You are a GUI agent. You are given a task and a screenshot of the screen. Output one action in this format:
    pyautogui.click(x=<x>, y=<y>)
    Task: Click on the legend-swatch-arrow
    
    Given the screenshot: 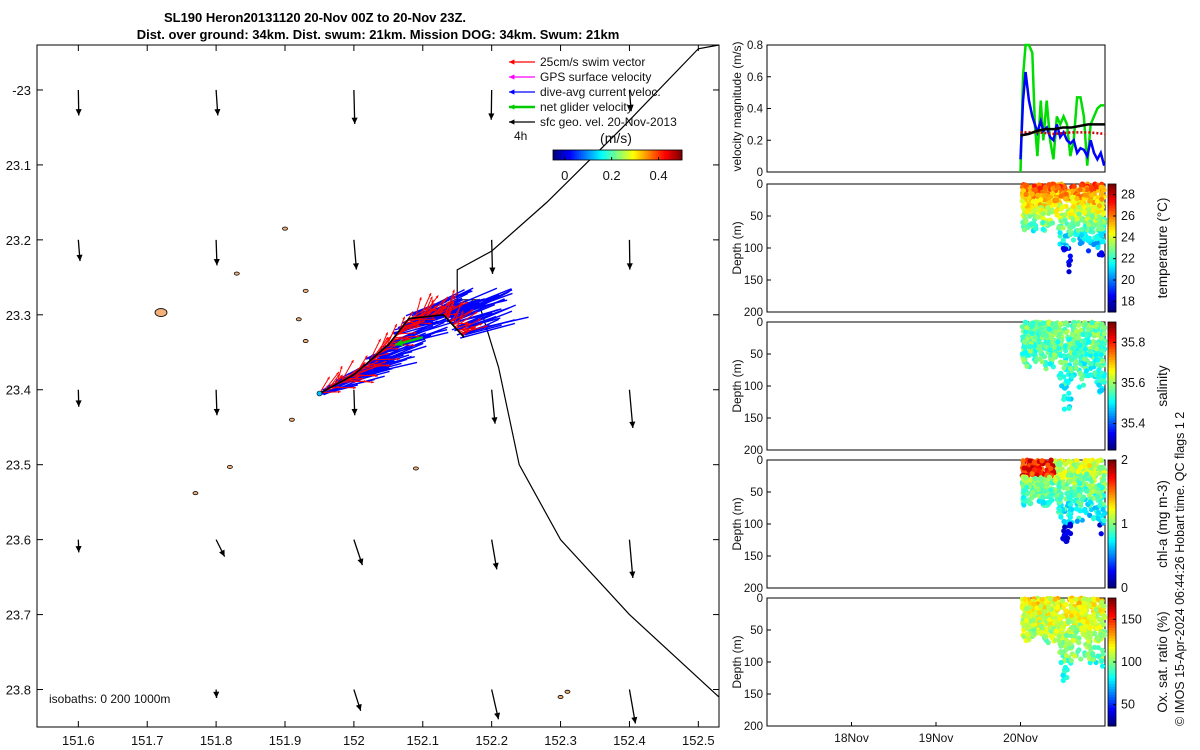 What is the action you would take?
    pyautogui.click(x=522, y=122)
    